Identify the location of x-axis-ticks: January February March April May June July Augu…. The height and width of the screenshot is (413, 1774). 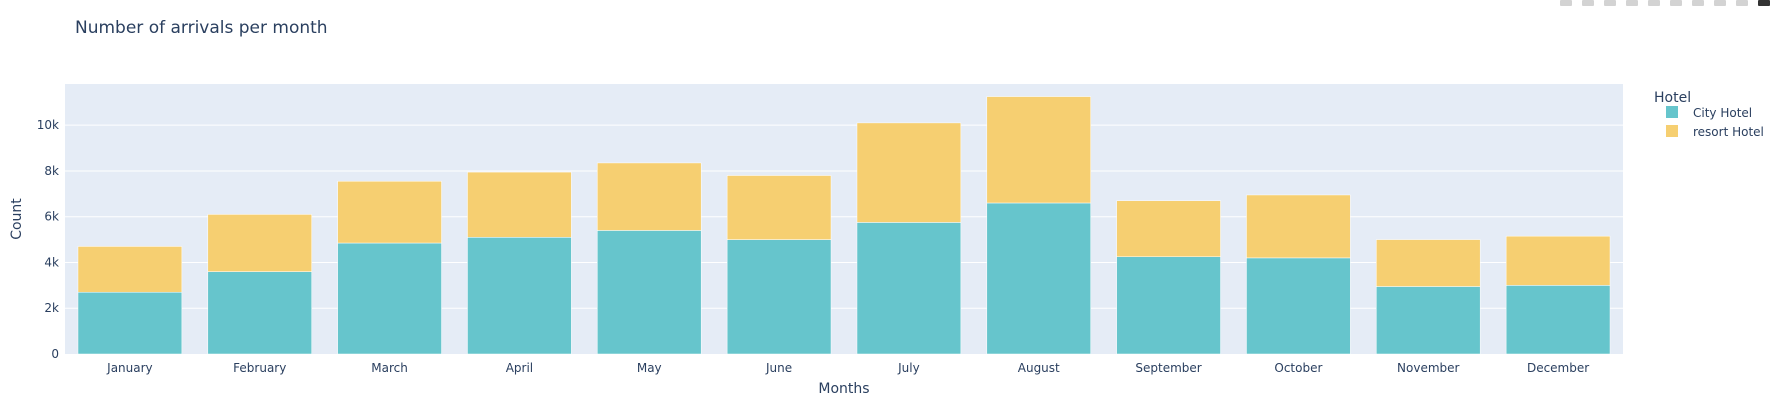
(847, 368).